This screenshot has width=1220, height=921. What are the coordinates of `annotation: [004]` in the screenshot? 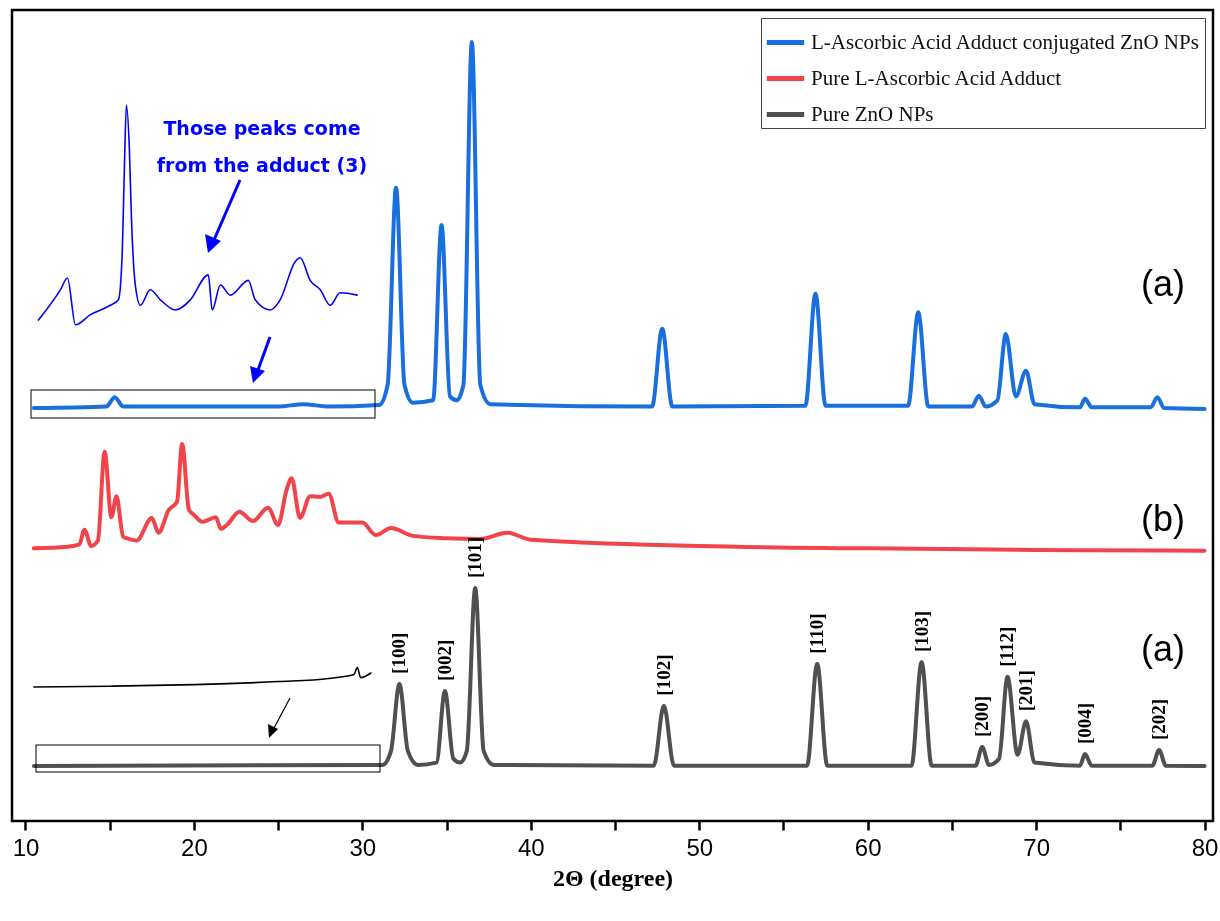 It's located at (1084, 723).